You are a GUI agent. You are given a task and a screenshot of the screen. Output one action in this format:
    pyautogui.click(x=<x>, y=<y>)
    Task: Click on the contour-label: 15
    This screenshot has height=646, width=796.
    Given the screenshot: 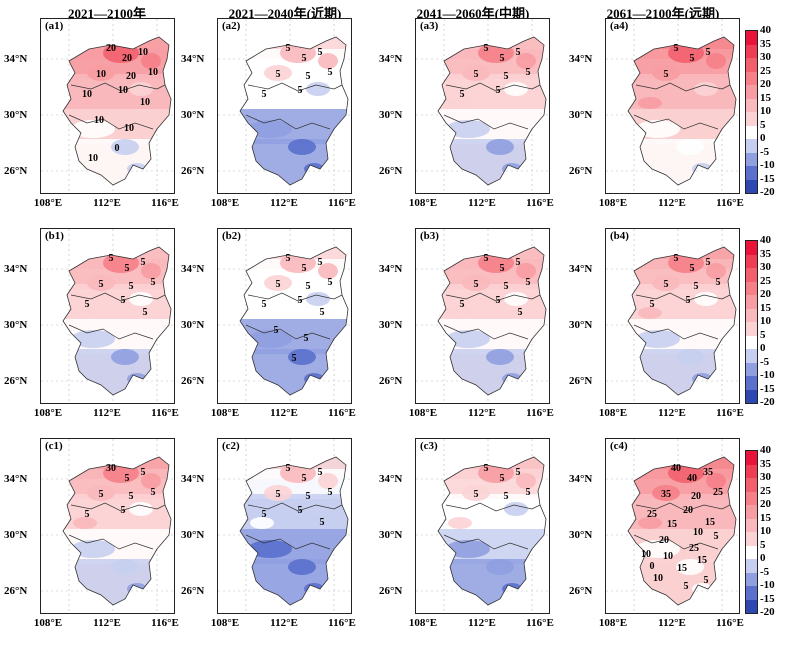 What is the action you would take?
    pyautogui.click(x=702, y=560)
    